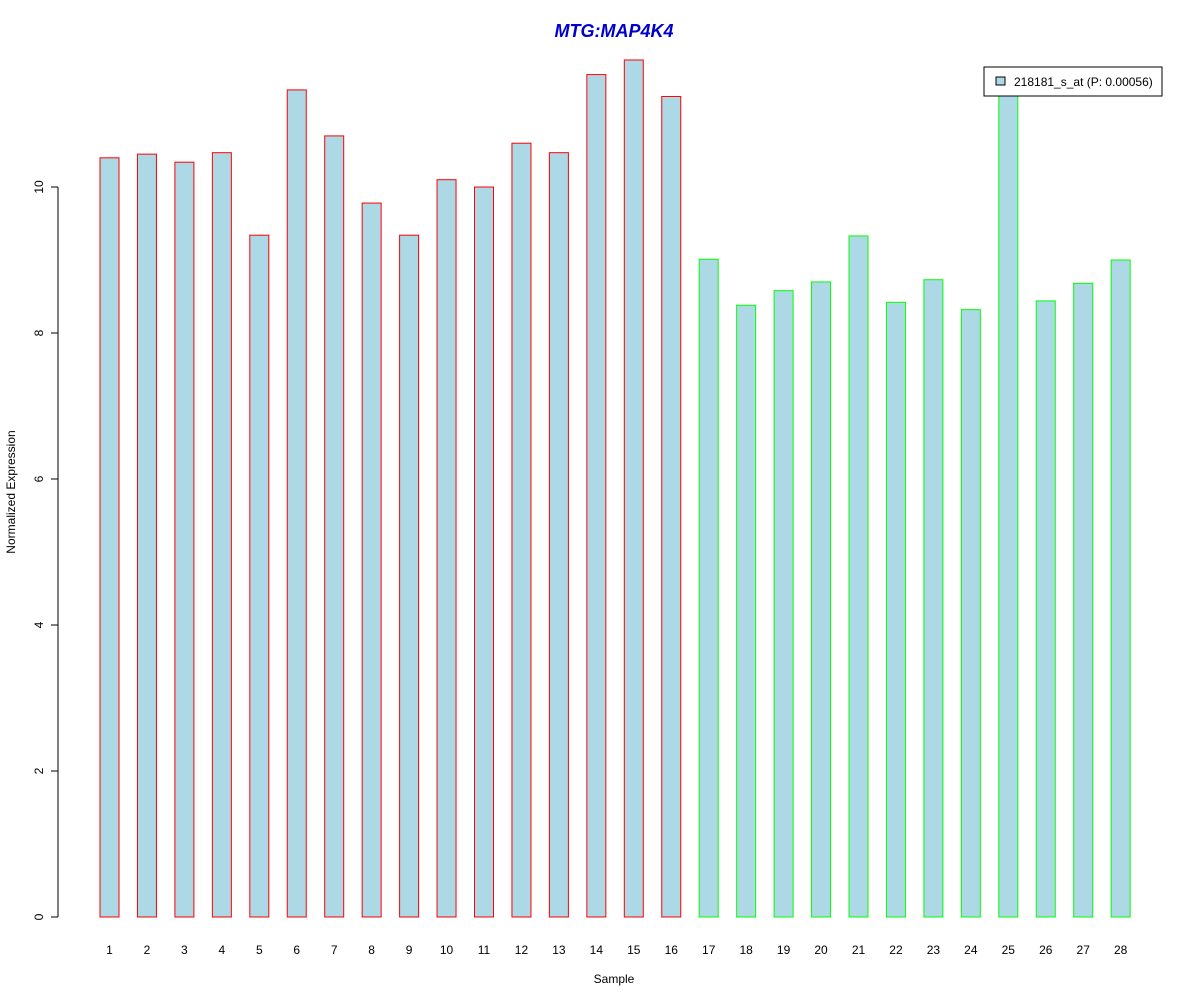 This screenshot has width=1200, height=1000. What do you see at coordinates (484, 950) in the screenshot?
I see `x-axis-tick-label: 11` at bounding box center [484, 950].